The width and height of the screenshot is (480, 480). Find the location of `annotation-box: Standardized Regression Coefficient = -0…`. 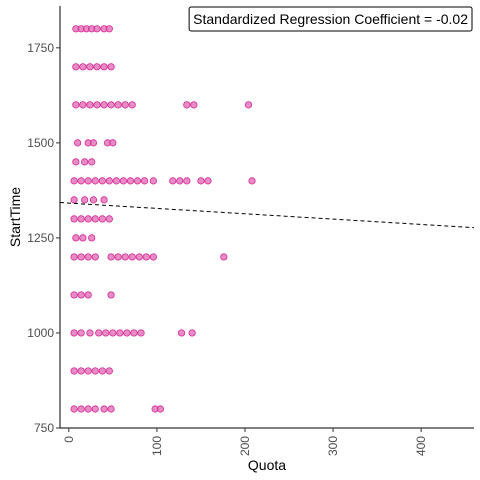

annotation-box: Standardized Regression Coefficient = -0… is located at coordinates (330, 19).